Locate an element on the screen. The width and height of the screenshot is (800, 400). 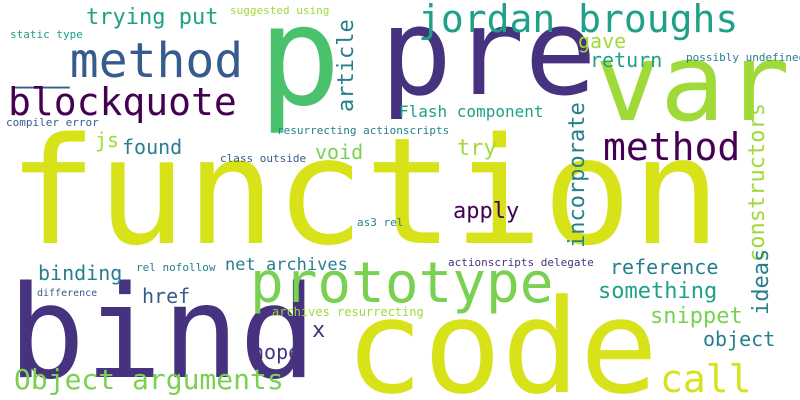
word-ideas: ideas is located at coordinates (761, 281).